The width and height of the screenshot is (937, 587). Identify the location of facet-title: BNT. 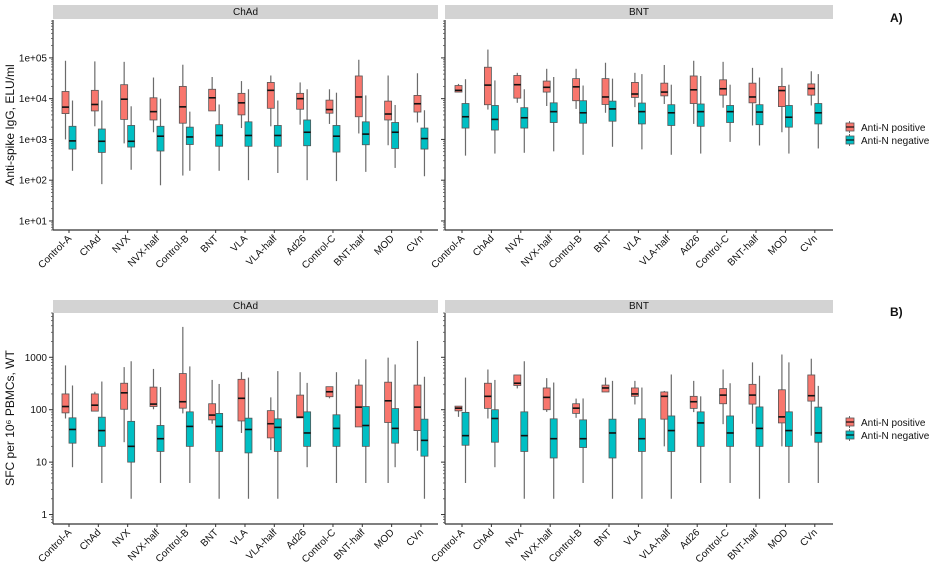
(639, 306).